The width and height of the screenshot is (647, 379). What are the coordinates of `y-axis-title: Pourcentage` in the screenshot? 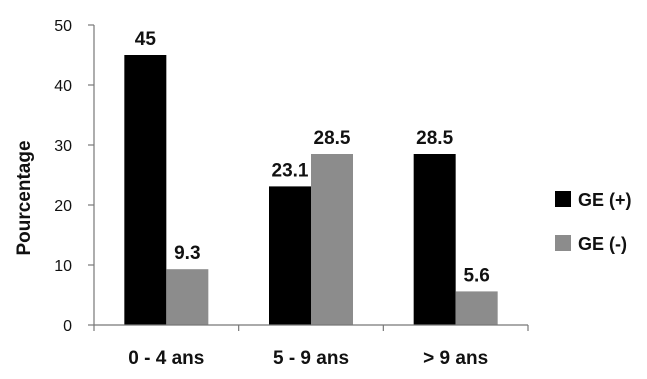 It's located at (24, 197).